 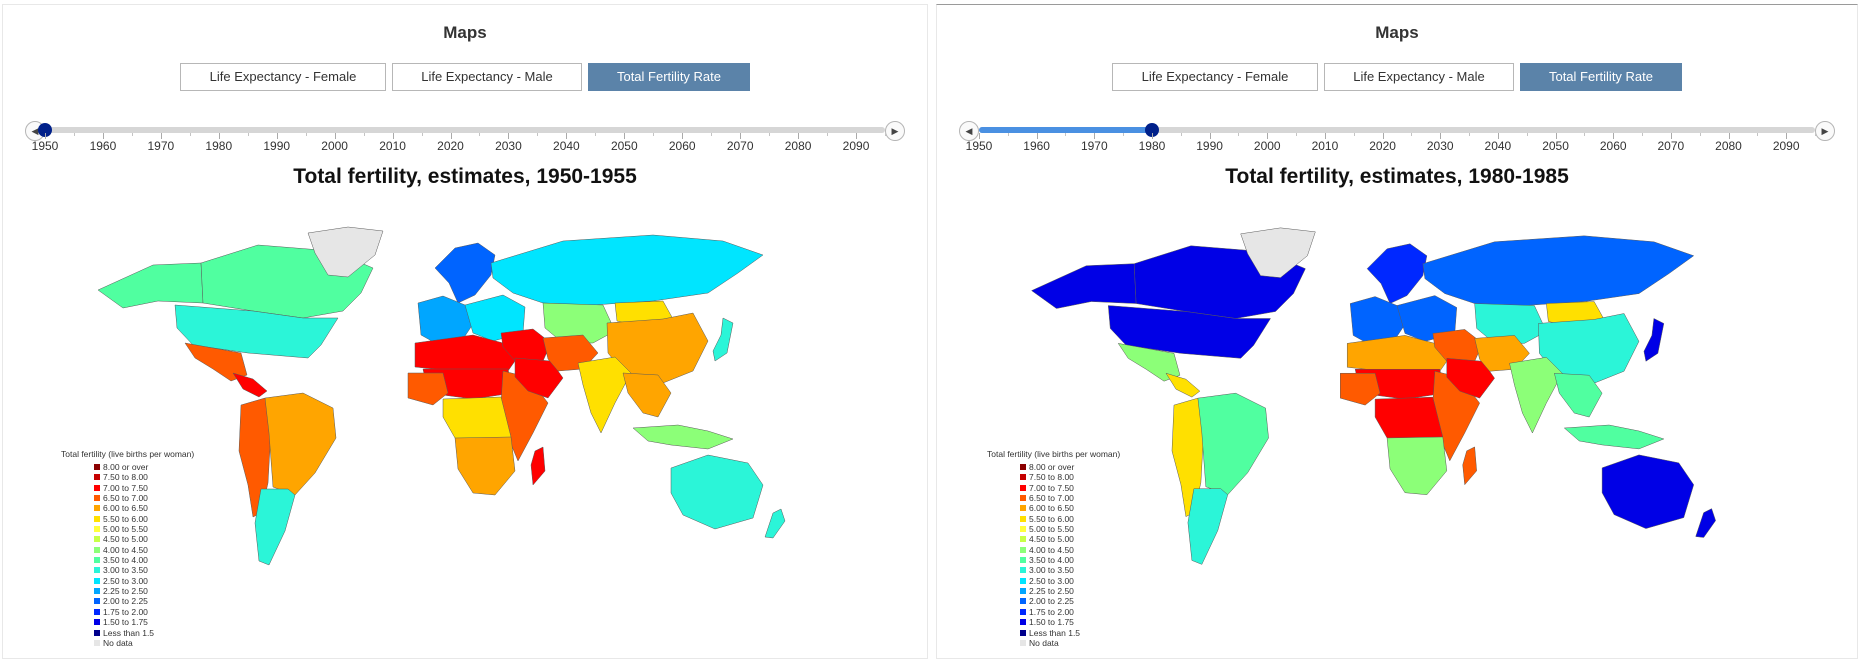 What do you see at coordinates (969, 131) in the screenshot?
I see `prev-arrow-icon: ◀` at bounding box center [969, 131].